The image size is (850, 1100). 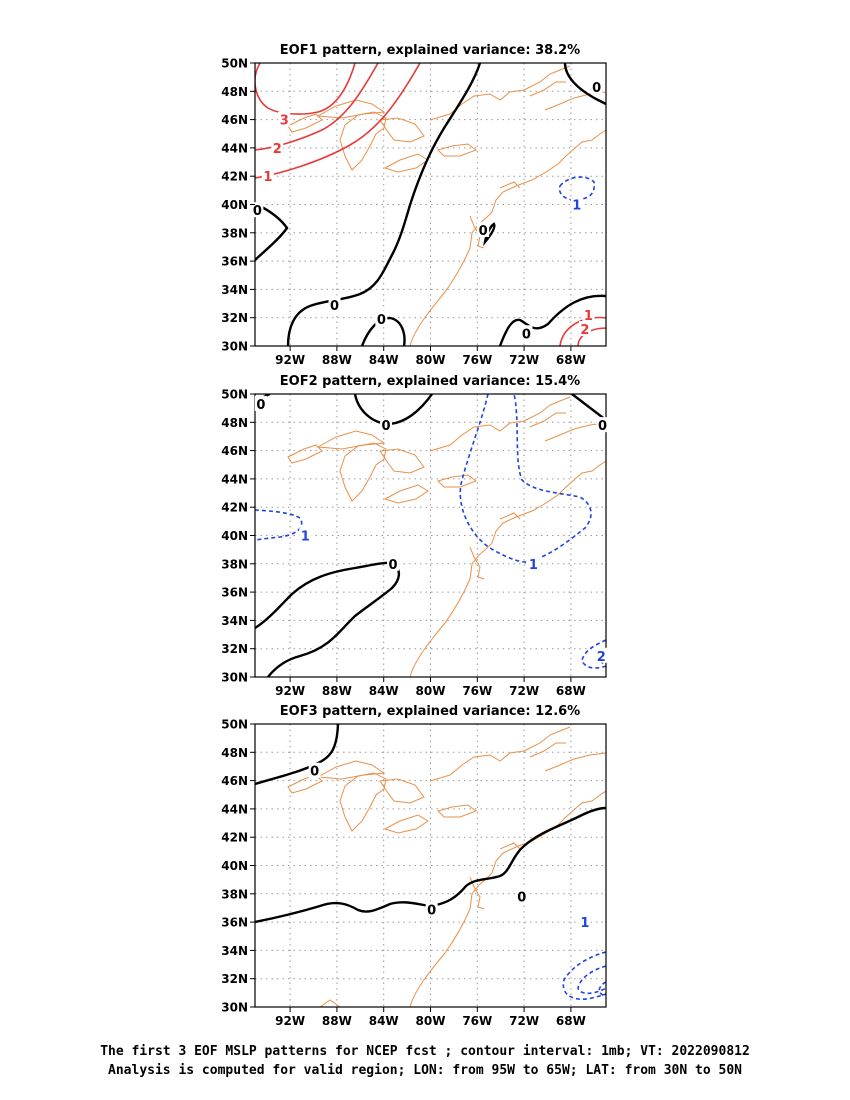 I want to click on eof3-panel: EOF3 pattern, explained variance: 12.6%, so click(x=414, y=866).